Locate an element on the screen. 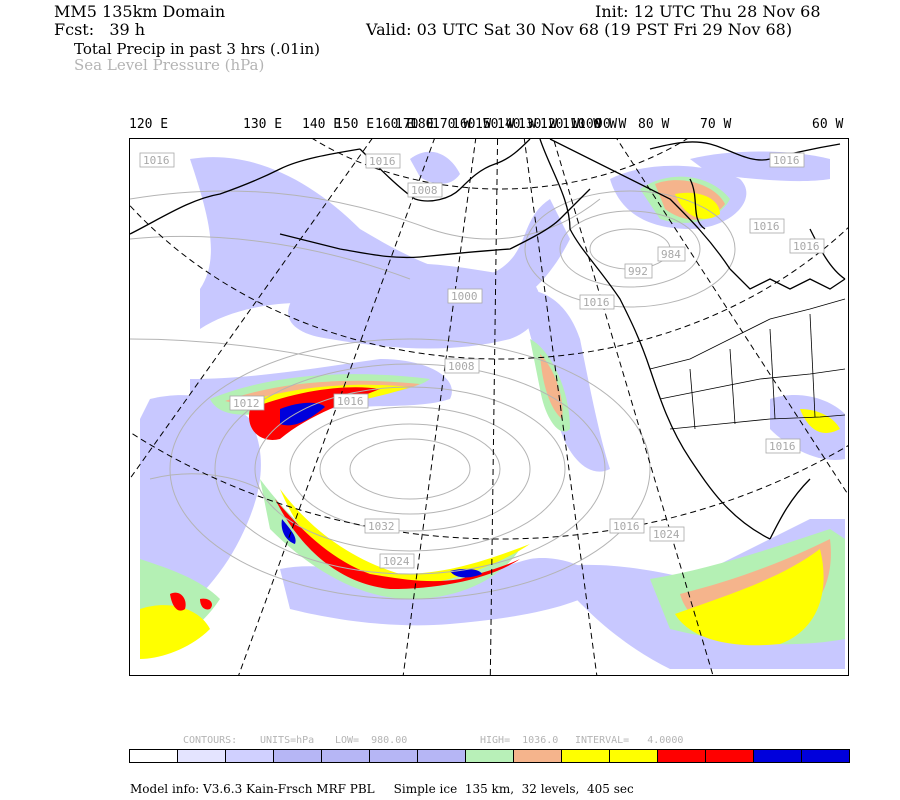  longitude-tick-label: 160 E is located at coordinates (395, 124).